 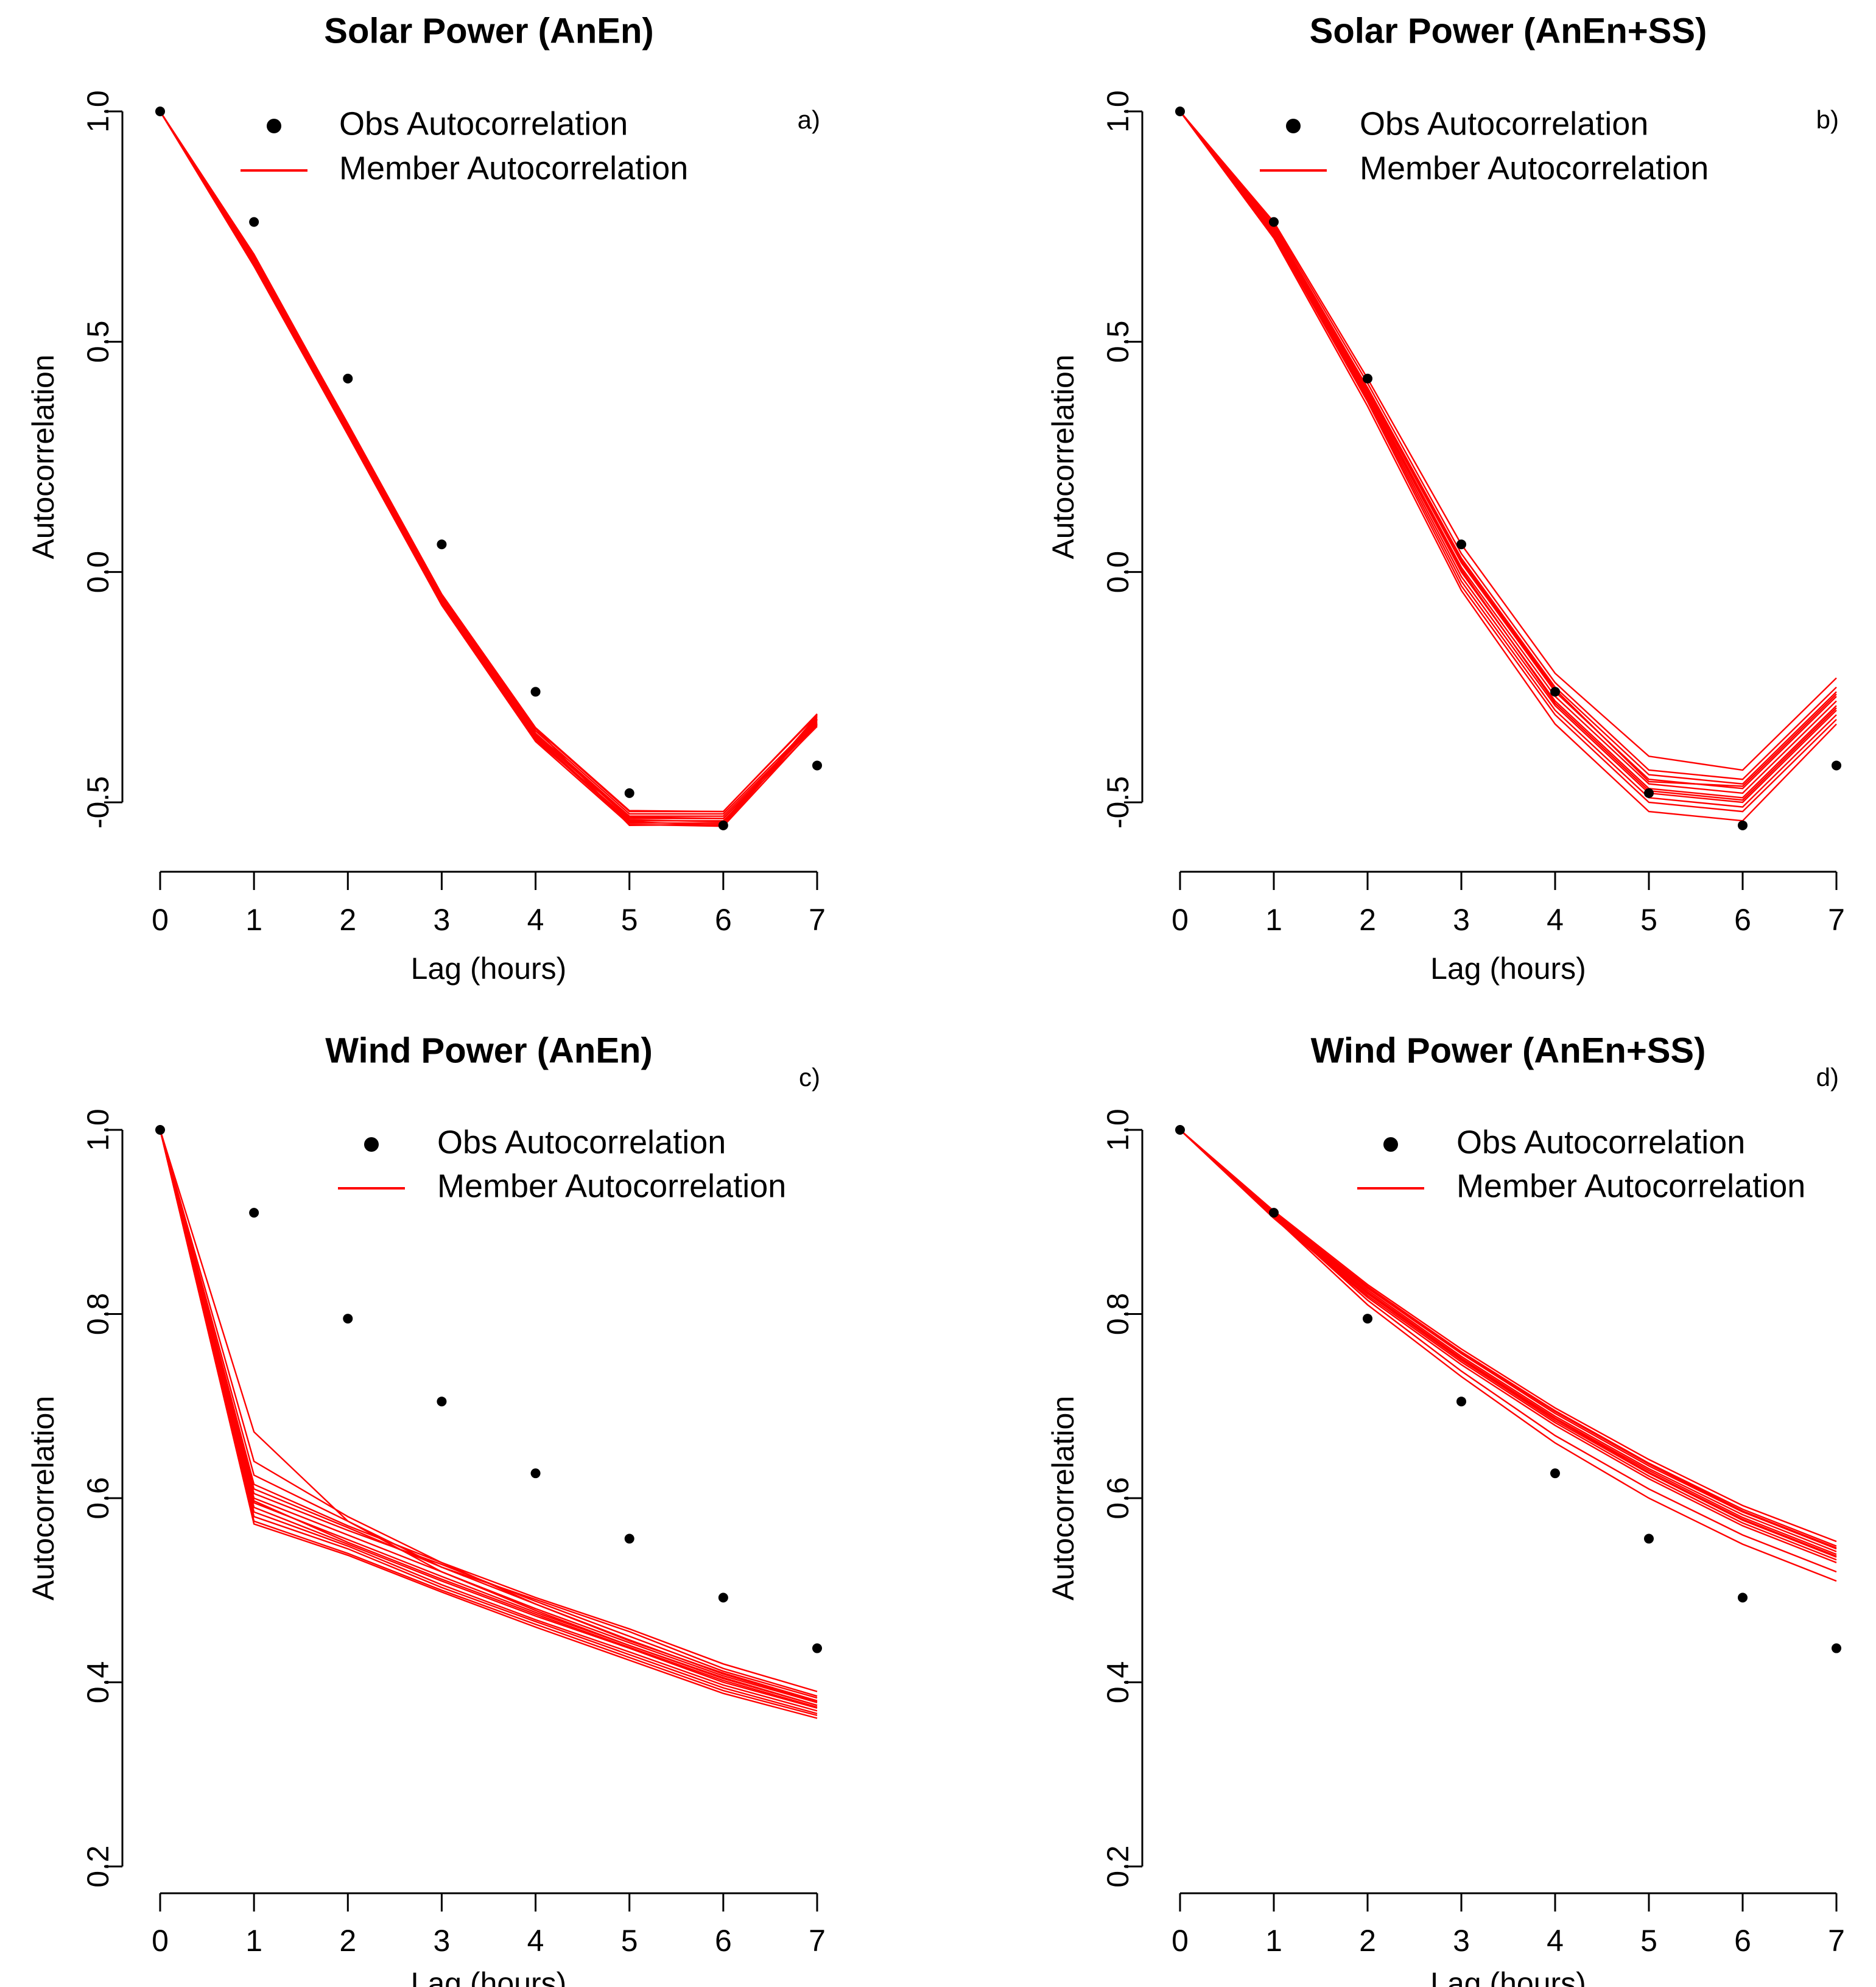 What do you see at coordinates (1742, 920) in the screenshot?
I see `x-tick-label: 6` at bounding box center [1742, 920].